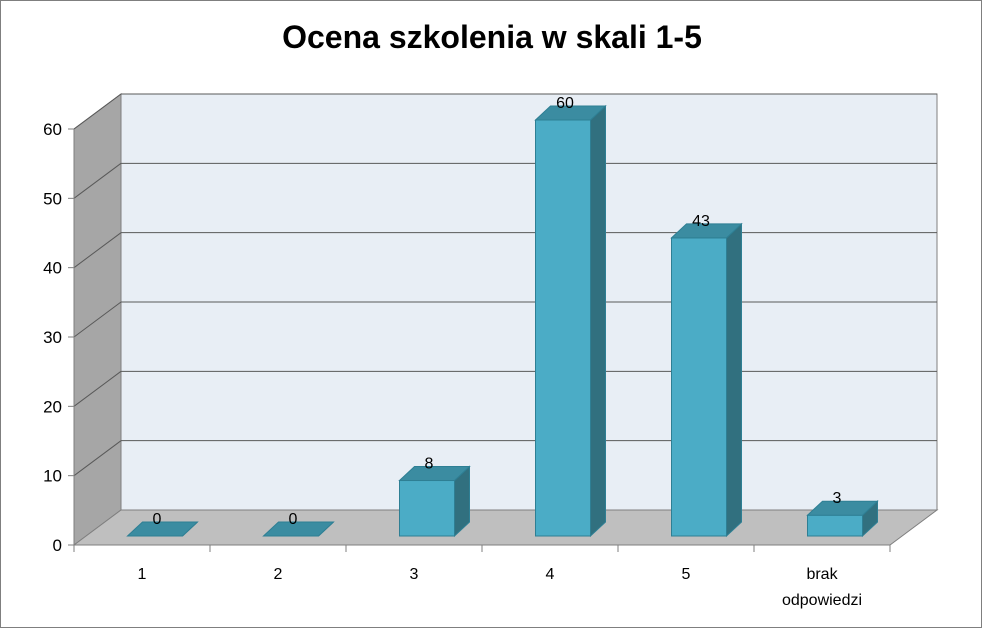  Describe the element at coordinates (701, 221) in the screenshot. I see `data-label: 43` at that location.